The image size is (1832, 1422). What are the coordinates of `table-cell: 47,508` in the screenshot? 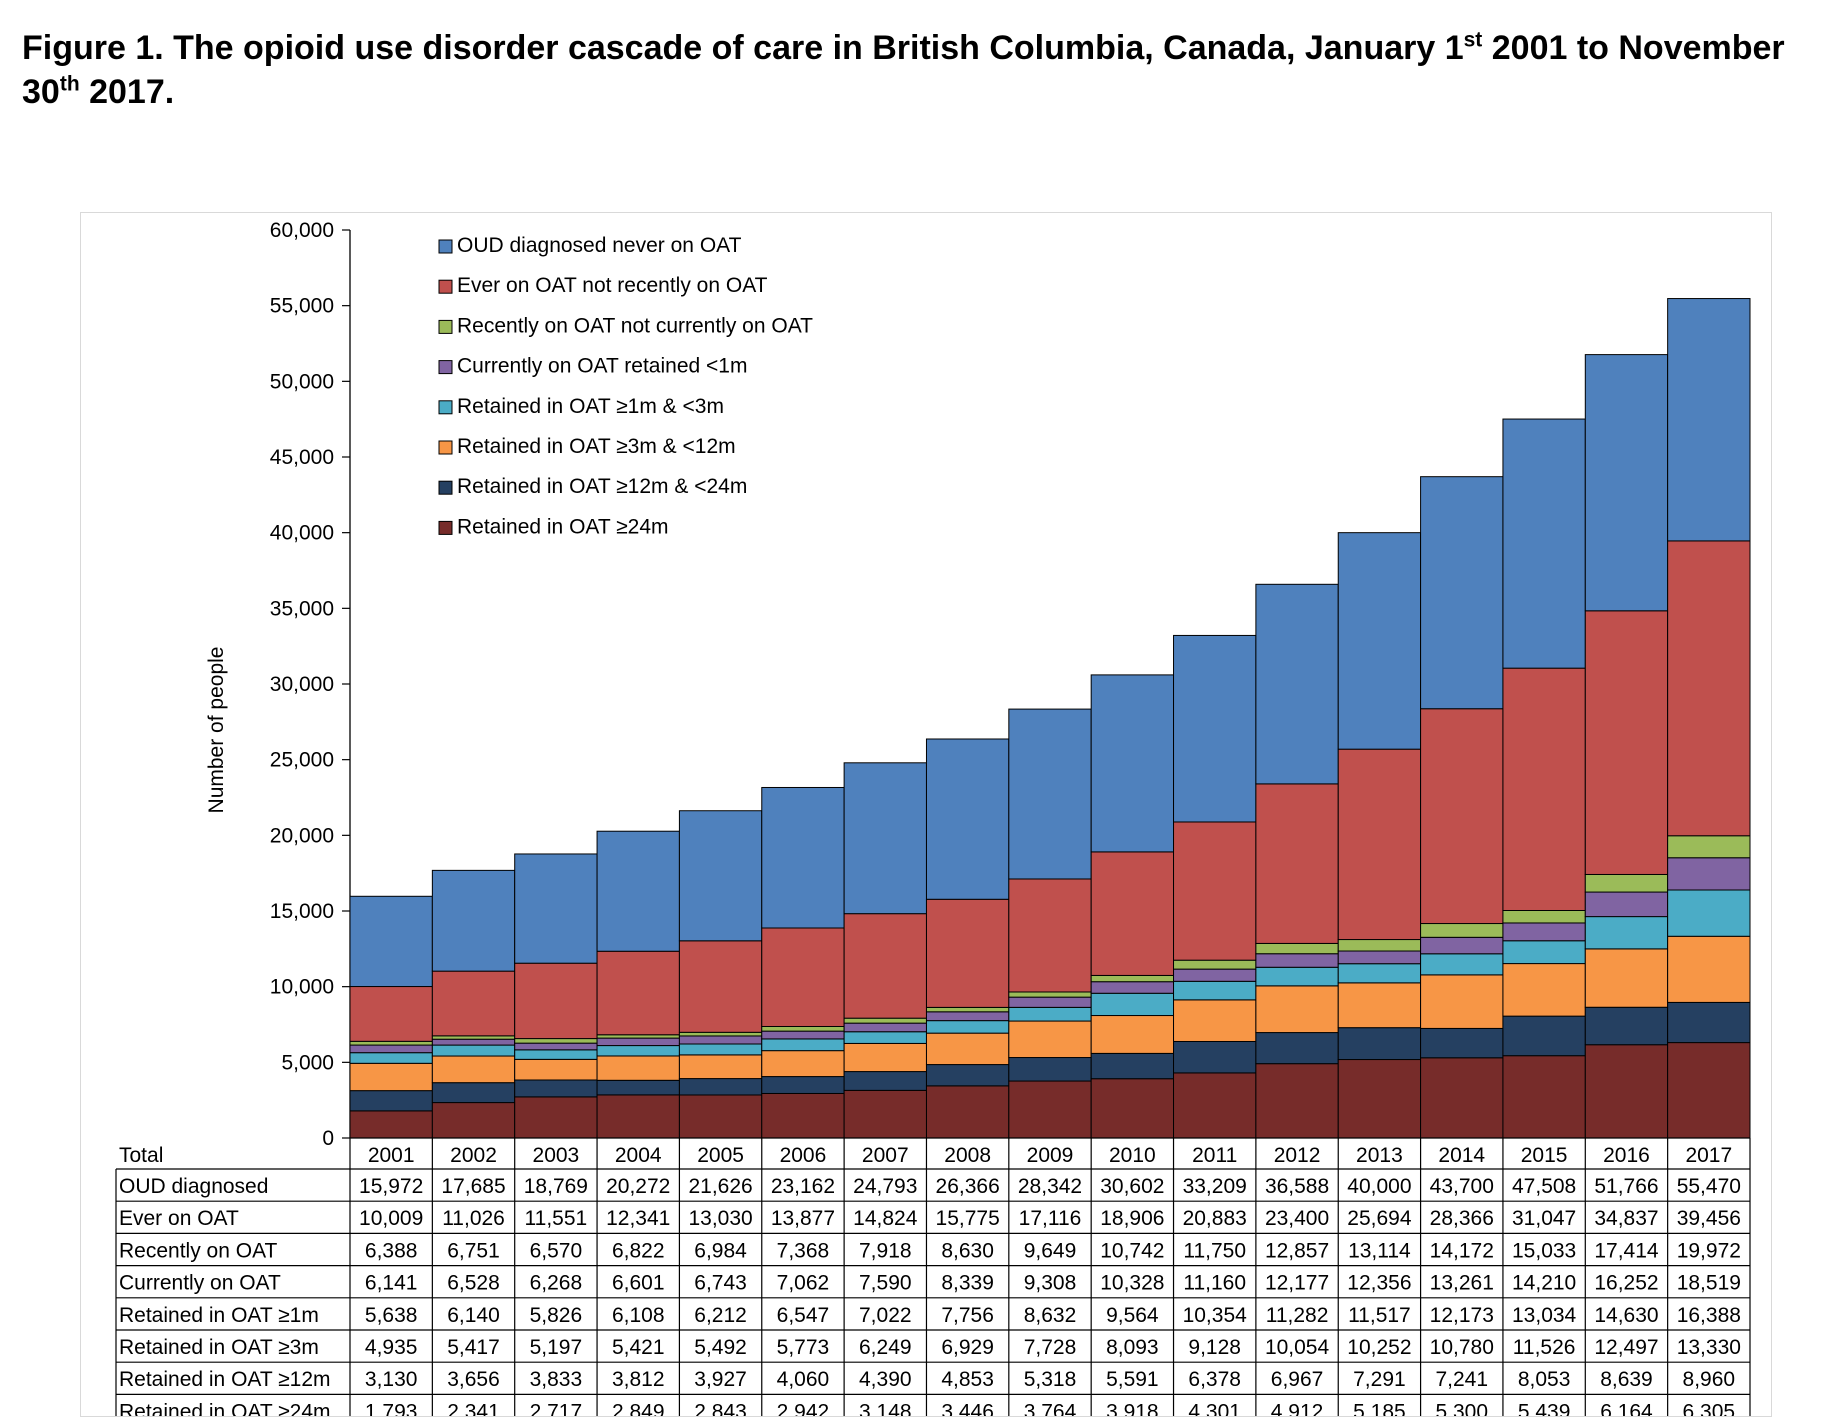 It's located at (1544, 1186).